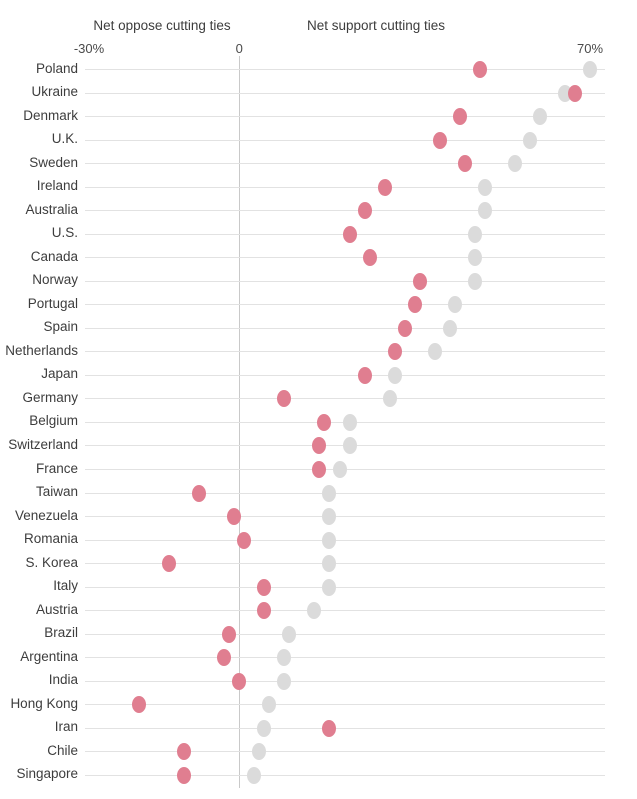 This screenshot has height=799, width=637. Describe the element at coordinates (590, 48) in the screenshot. I see `axis-tick-70: 70%` at that location.